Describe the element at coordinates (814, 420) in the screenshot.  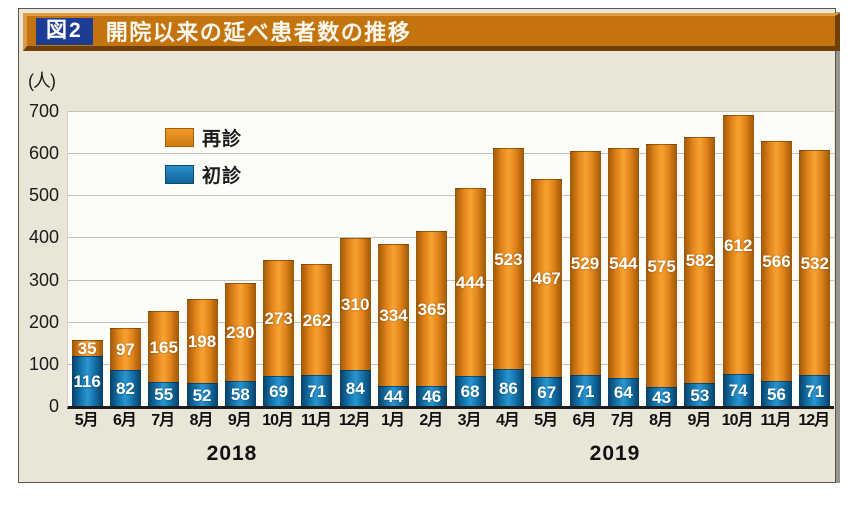
I see `x-tick-label: 12月` at that location.